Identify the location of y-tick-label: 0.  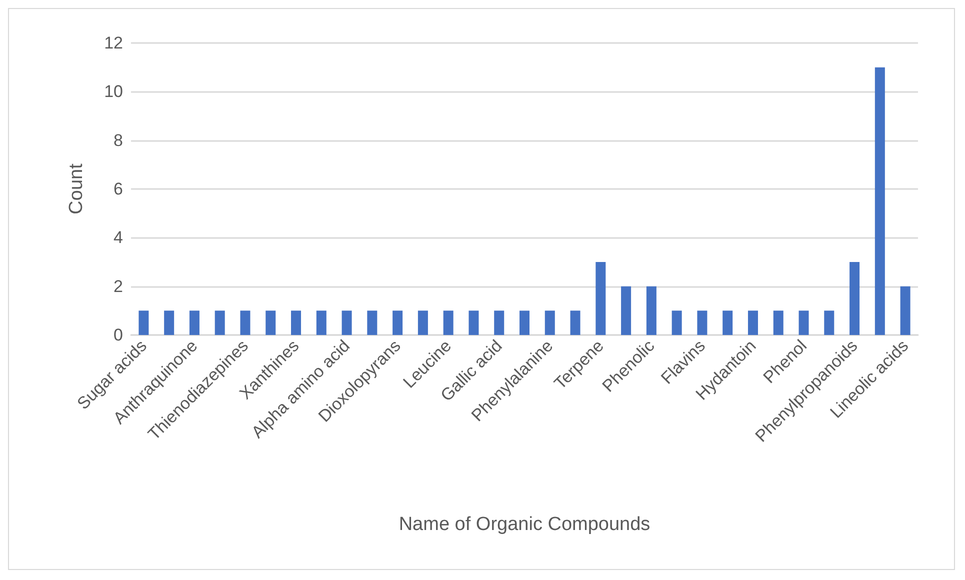
(118, 335).